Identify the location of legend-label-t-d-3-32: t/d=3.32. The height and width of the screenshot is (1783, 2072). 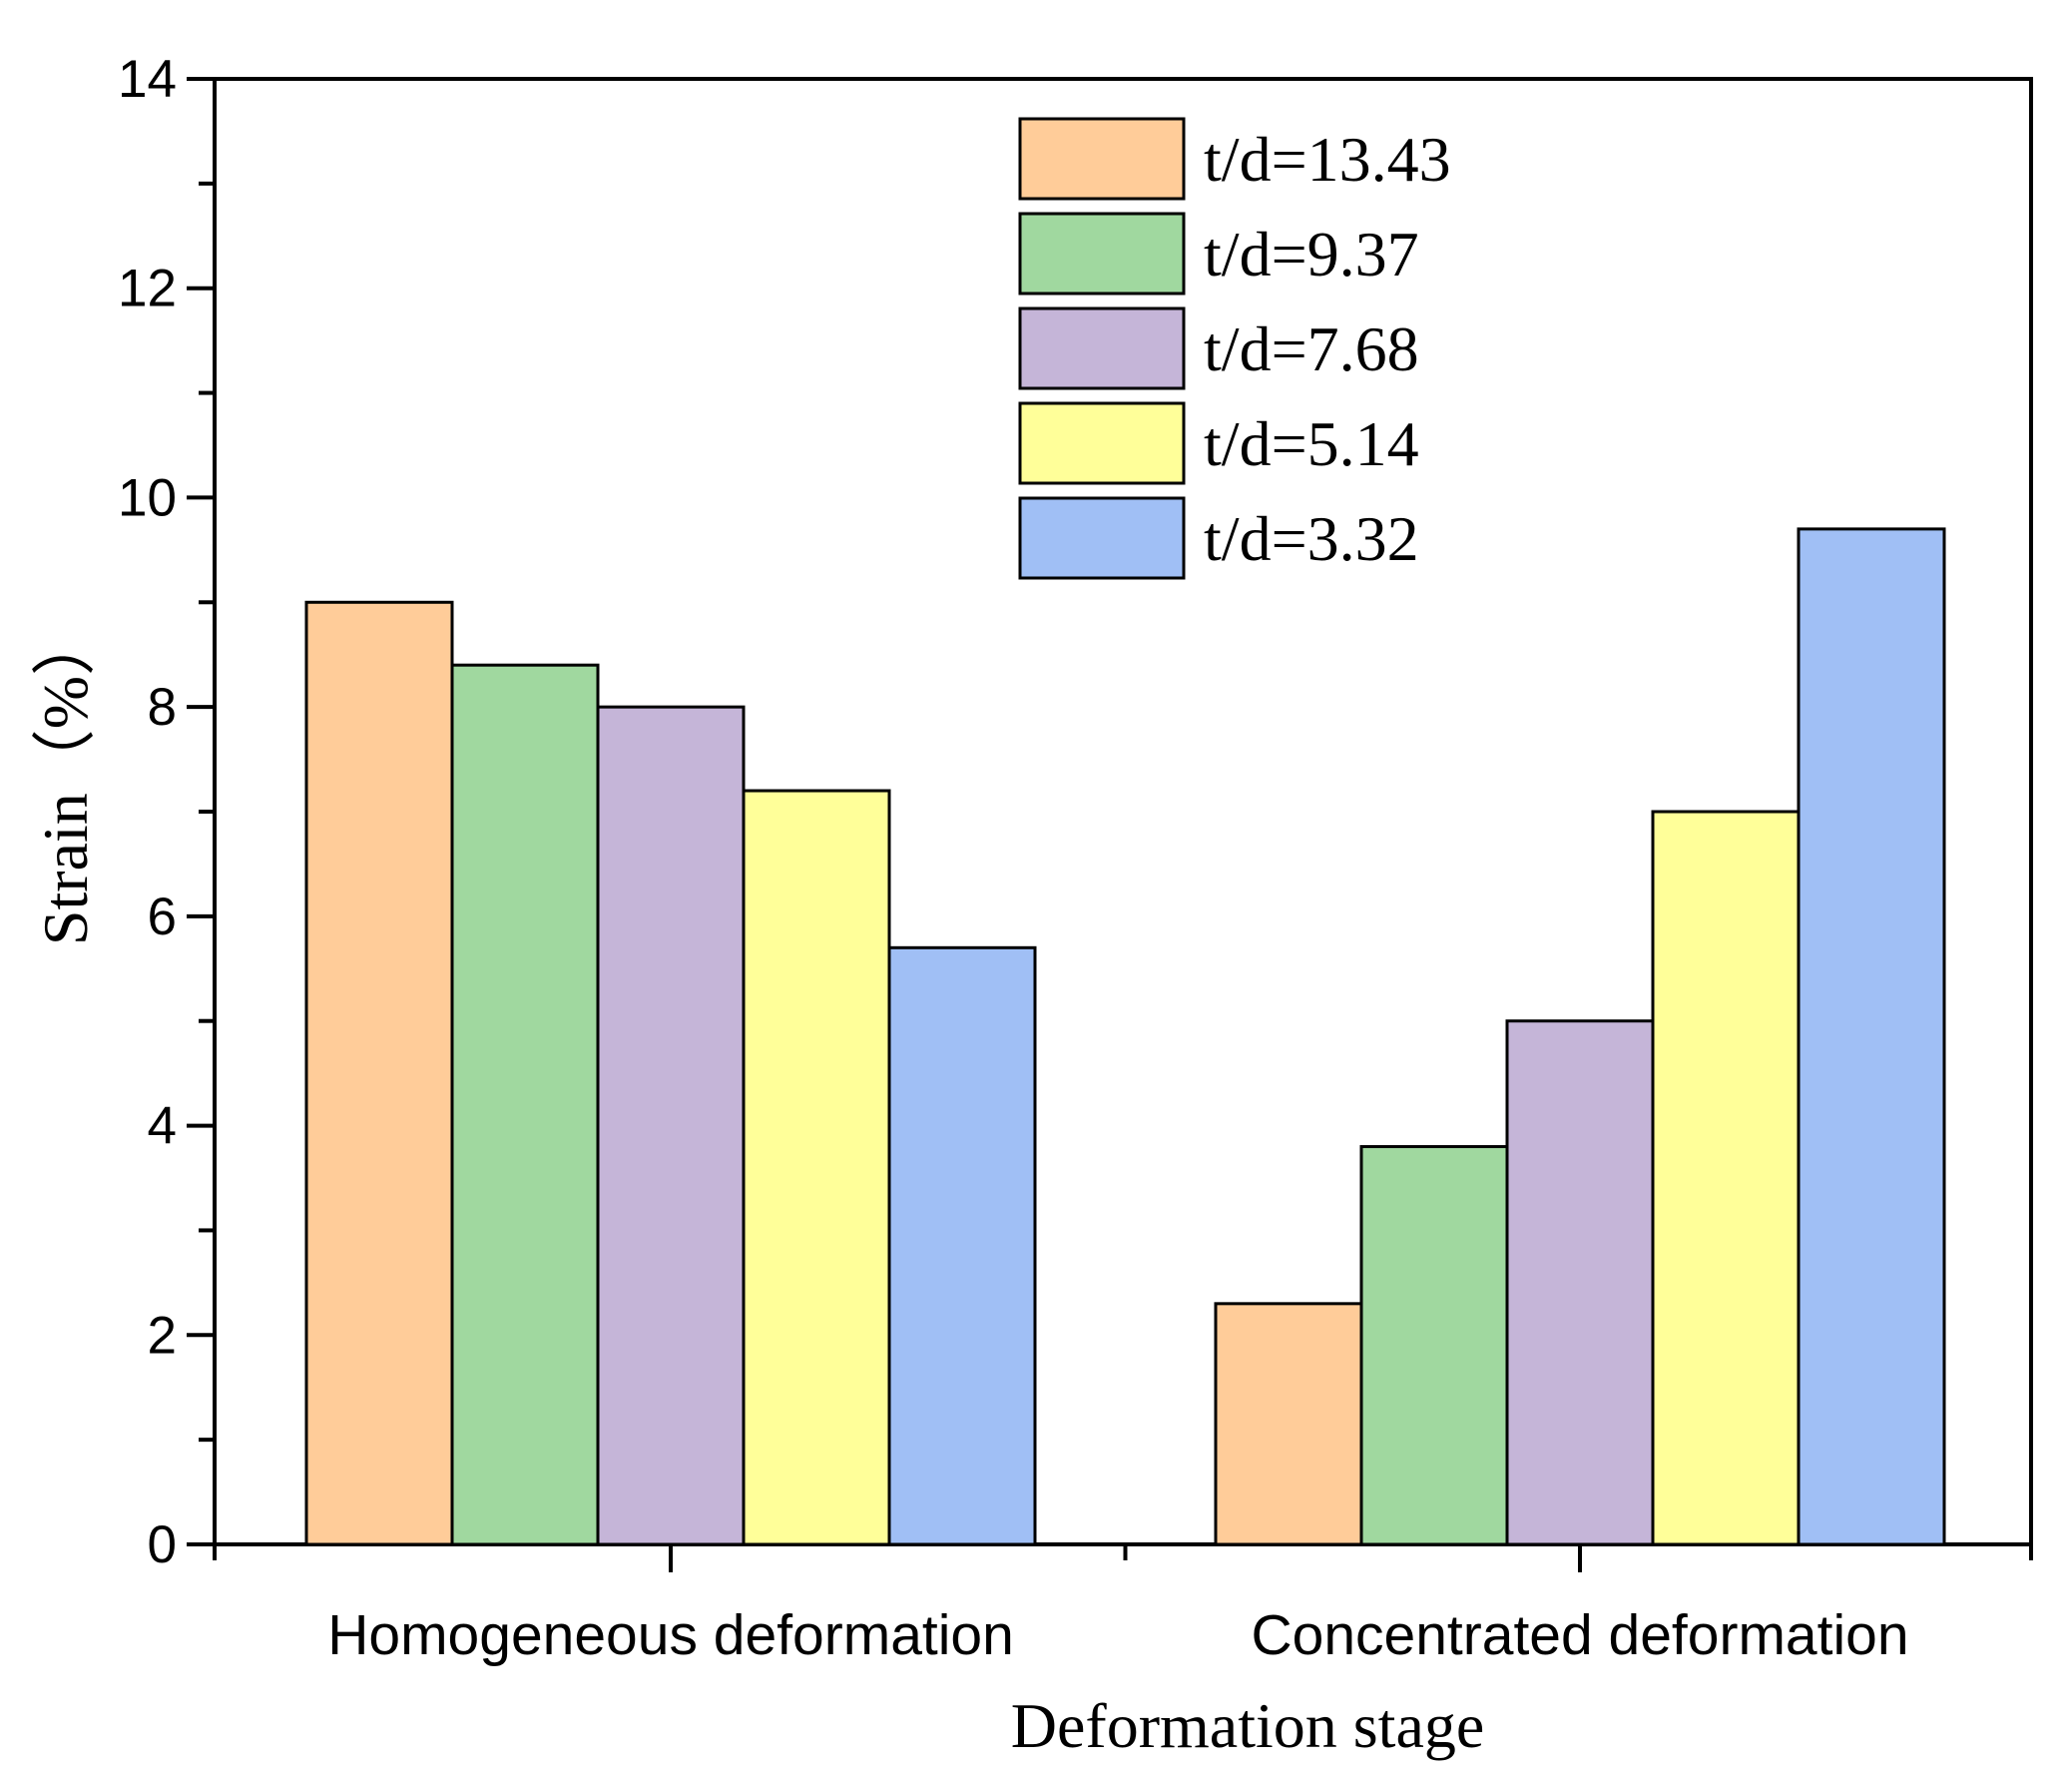
(1312, 539).